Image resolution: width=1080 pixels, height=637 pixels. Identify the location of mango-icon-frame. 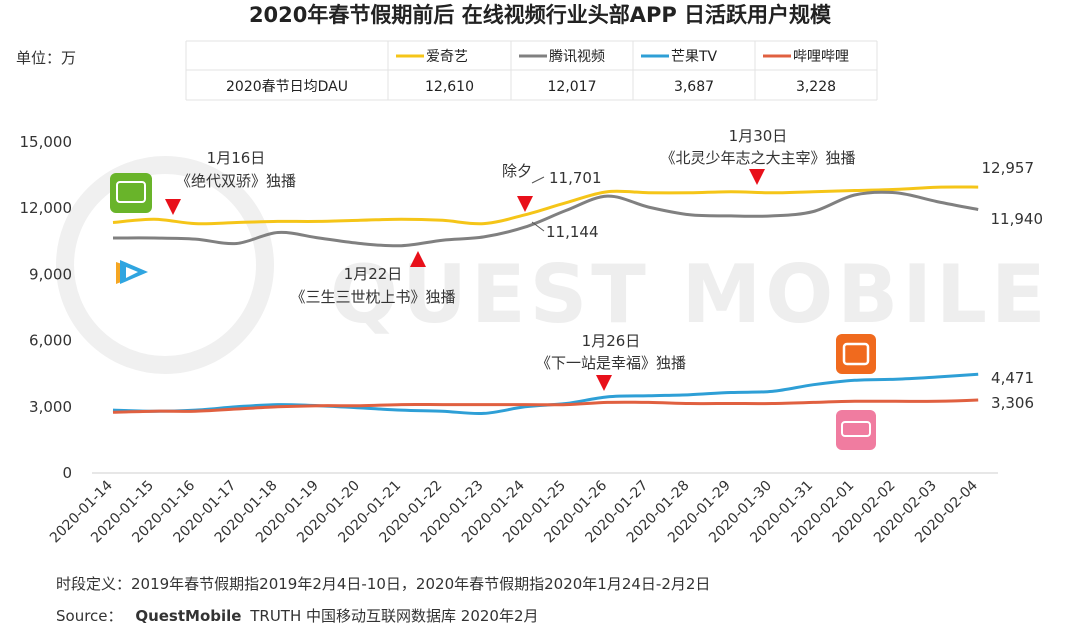
(856, 354).